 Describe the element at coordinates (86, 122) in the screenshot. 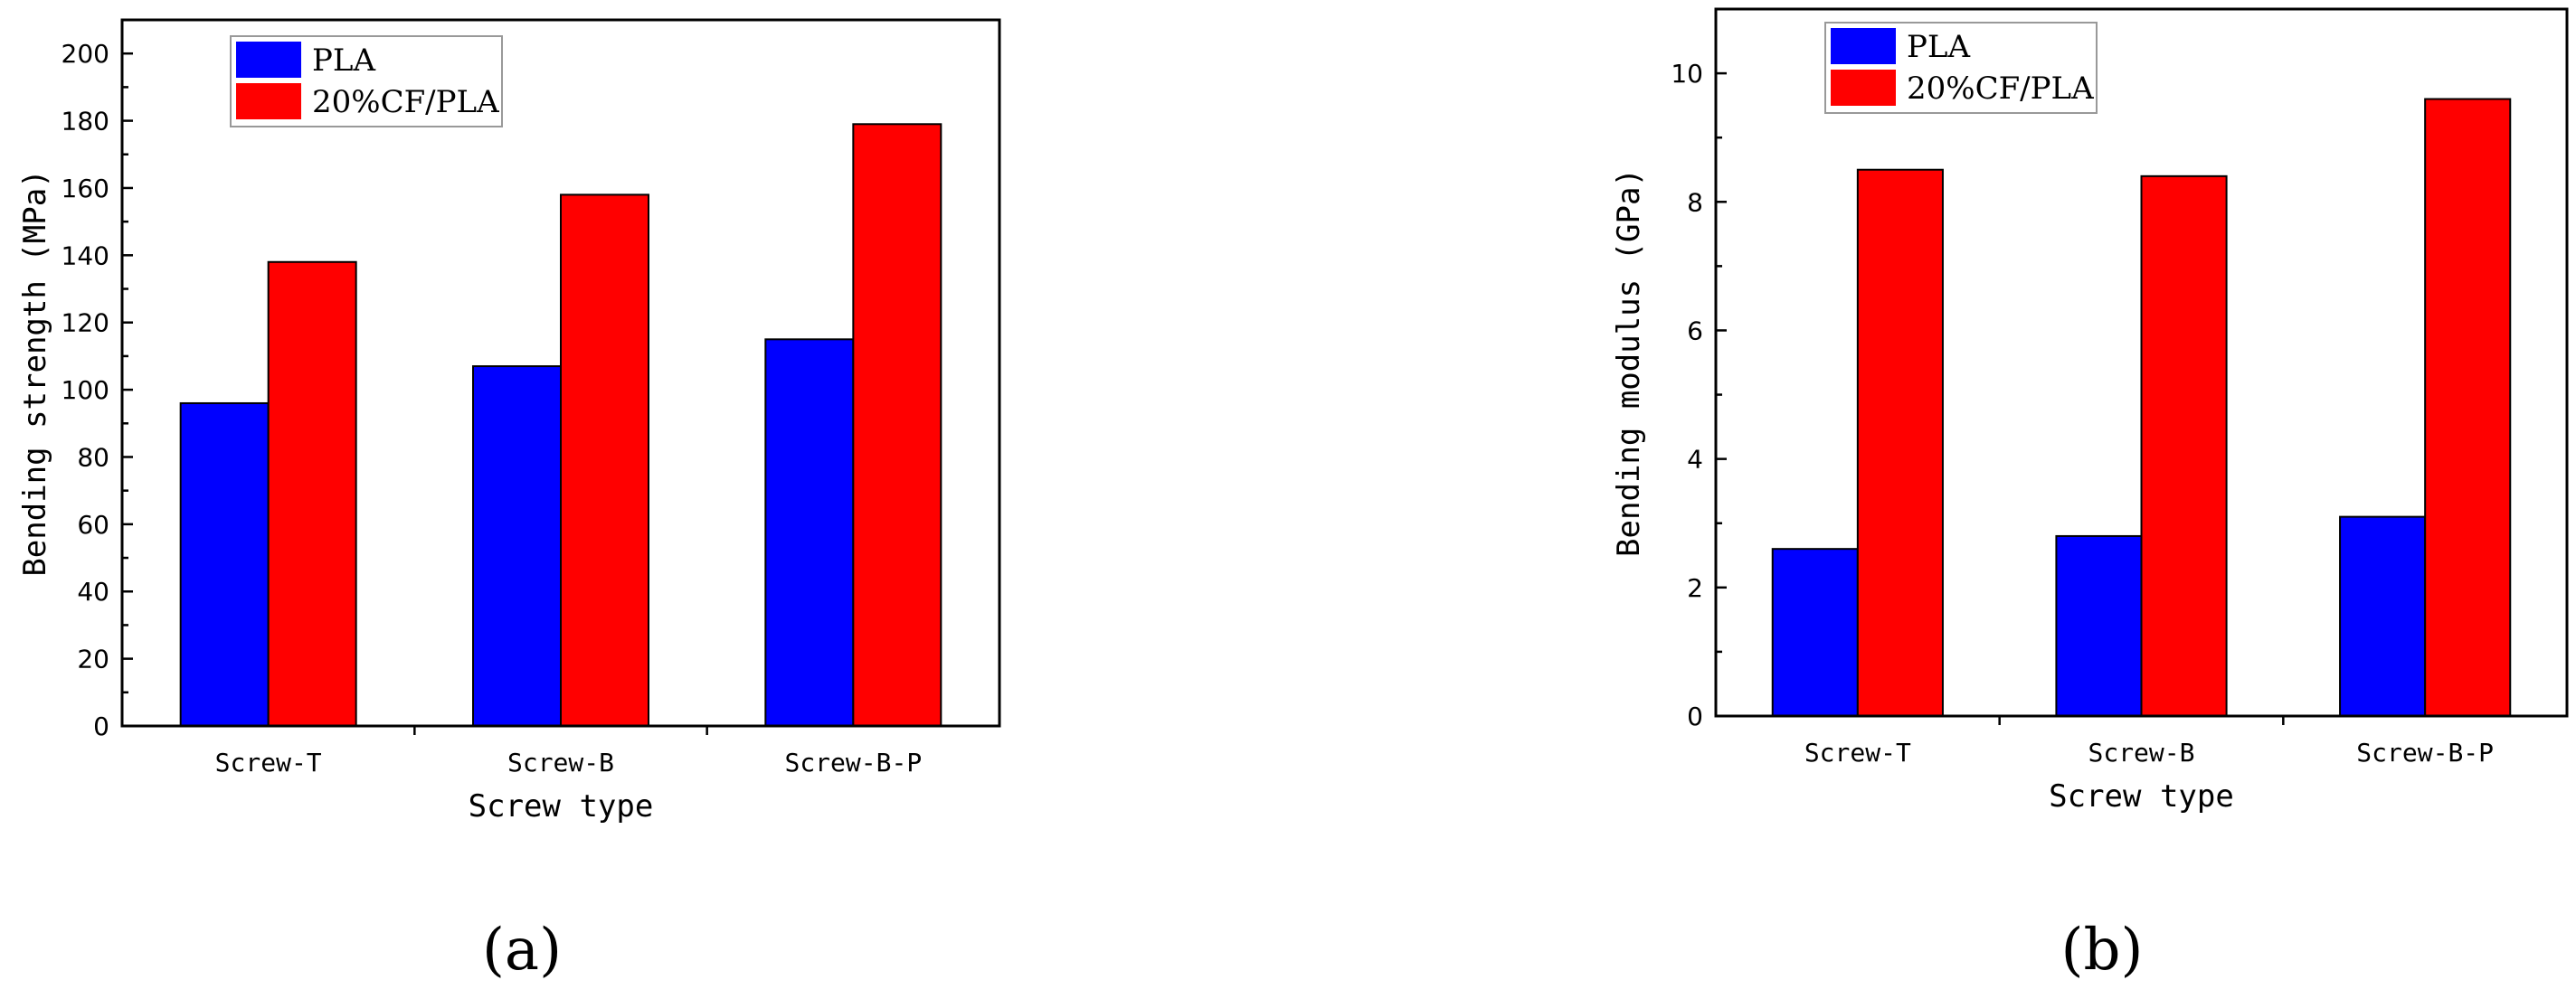

I see `y-tick-label-a-9: 180` at that location.